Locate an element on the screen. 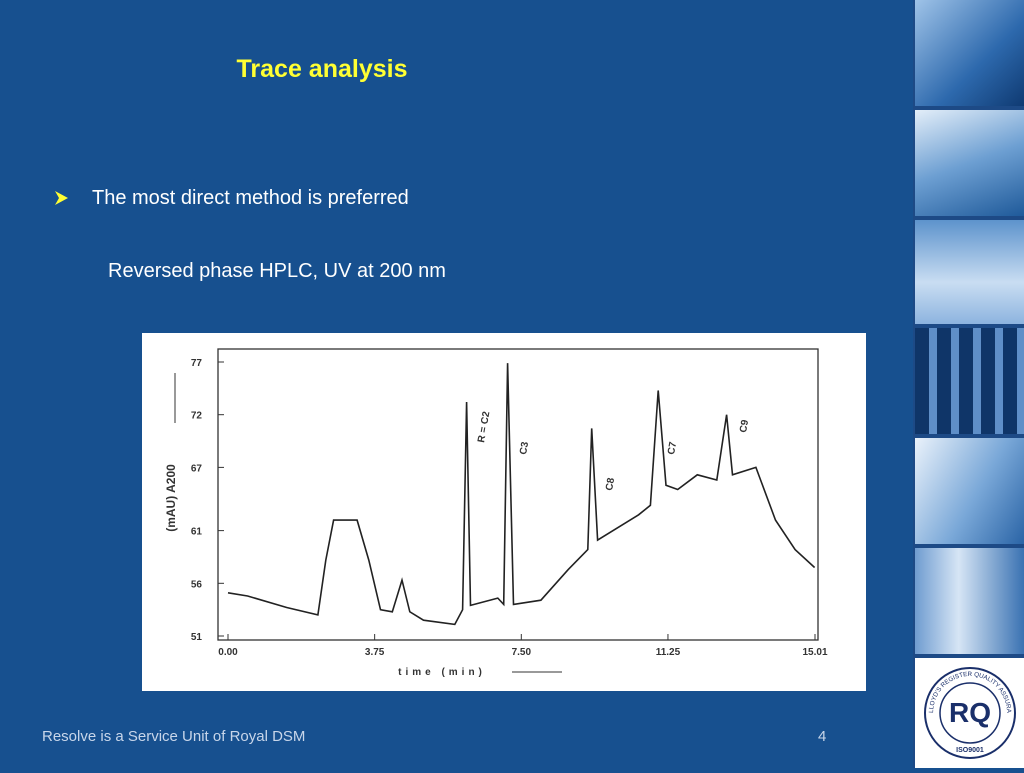  y-tick-label: 56 is located at coordinates (197, 584).